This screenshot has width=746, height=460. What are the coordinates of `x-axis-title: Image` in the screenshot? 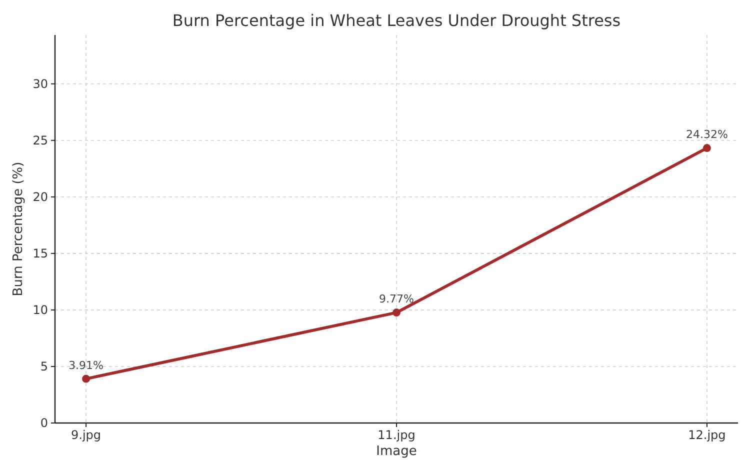 It's located at (396, 451).